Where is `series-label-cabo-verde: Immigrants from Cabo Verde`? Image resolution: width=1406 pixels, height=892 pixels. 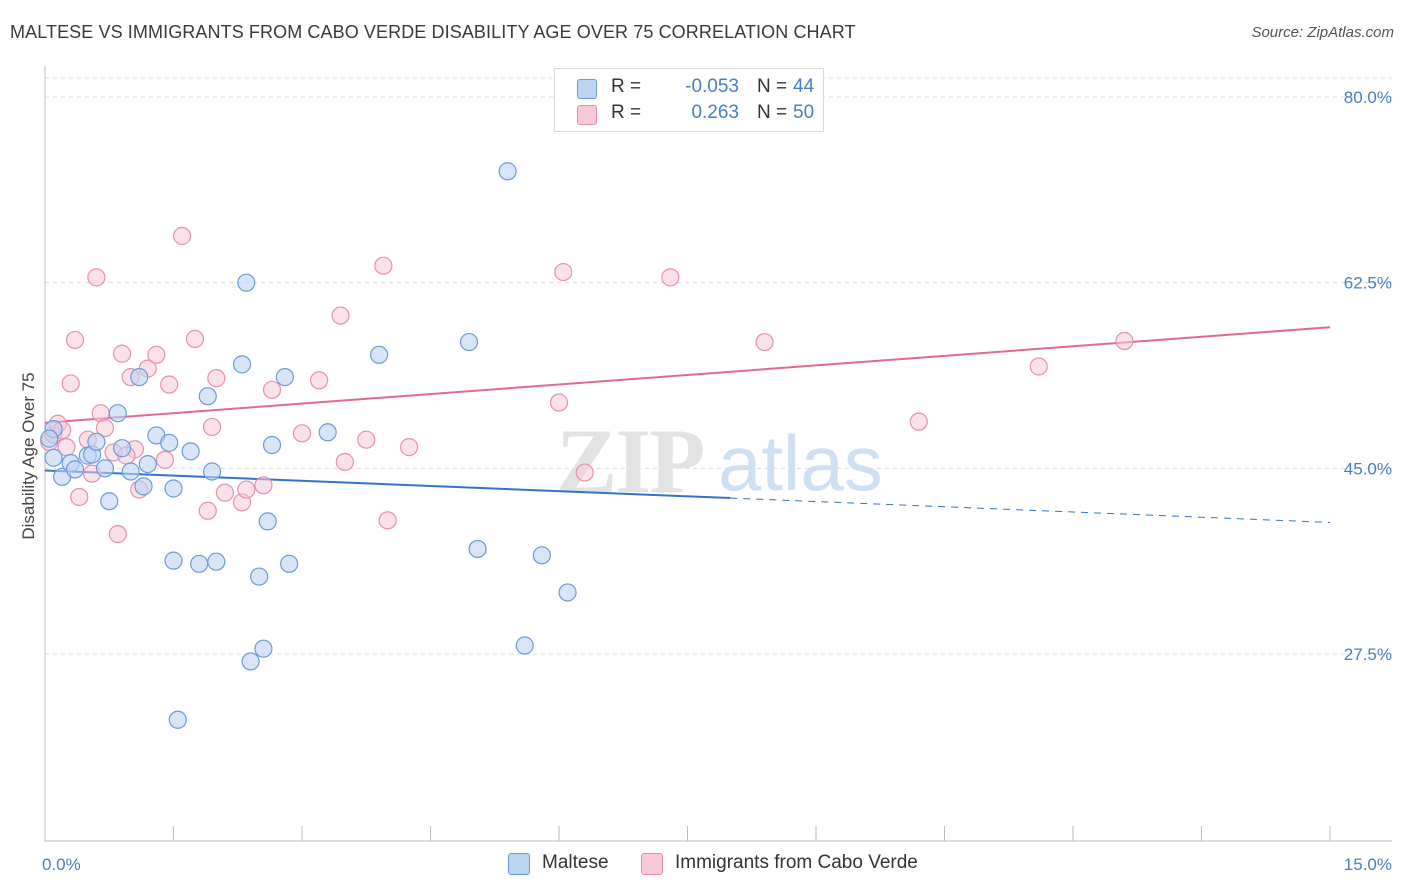
series-label-cabo-verde: Immigrants from Cabo Verde is located at coordinates (796, 862).